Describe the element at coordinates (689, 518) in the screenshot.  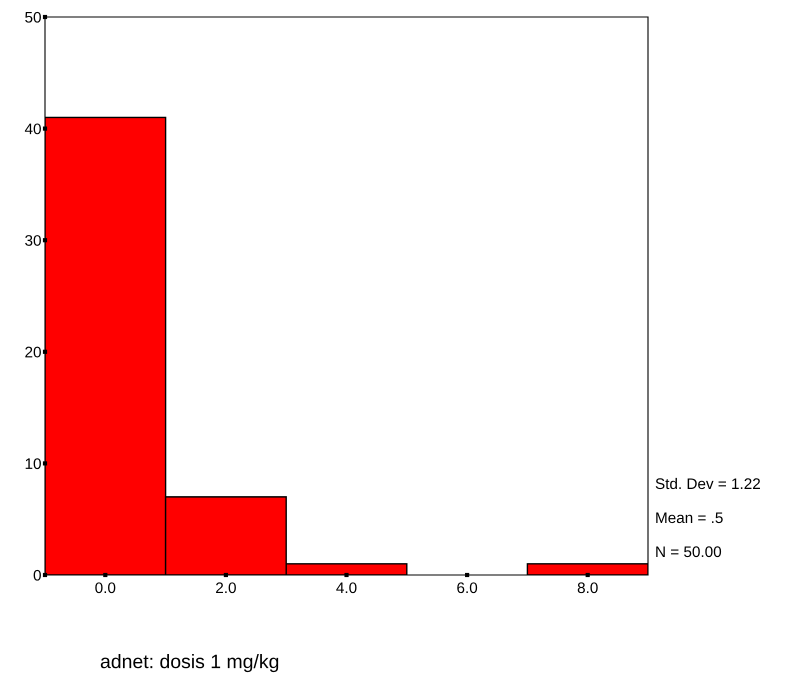
I see `text: Mean = .5` at that location.